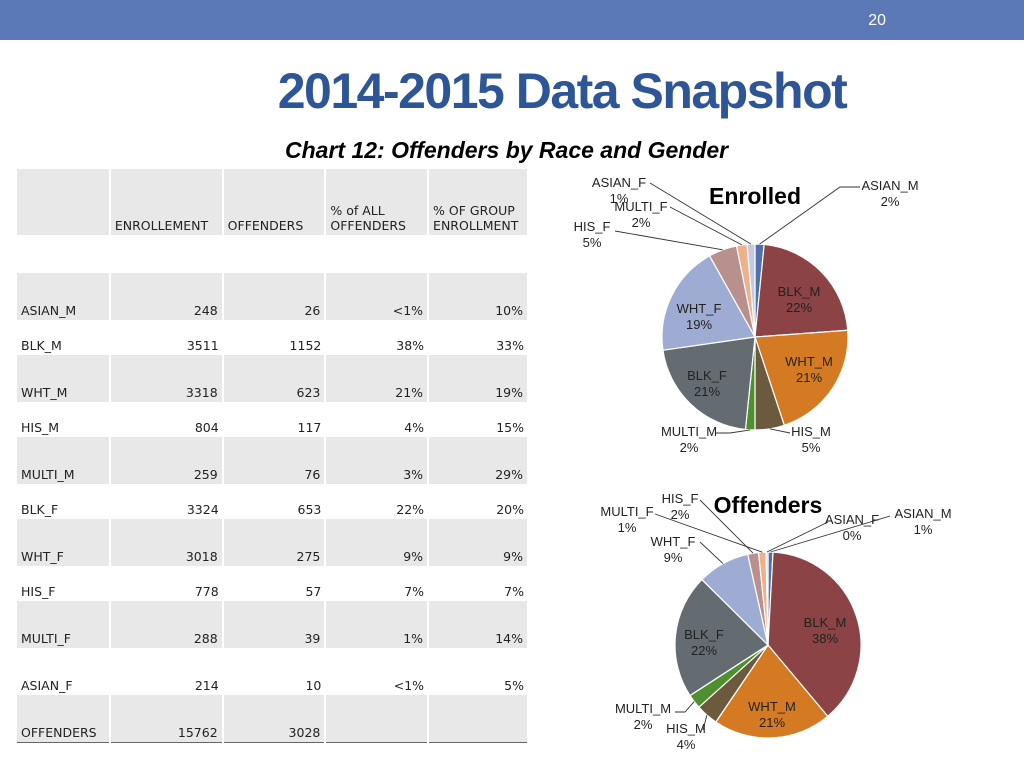 The height and width of the screenshot is (768, 1024). What do you see at coordinates (510, 345) in the screenshot?
I see `cell: 33%` at bounding box center [510, 345].